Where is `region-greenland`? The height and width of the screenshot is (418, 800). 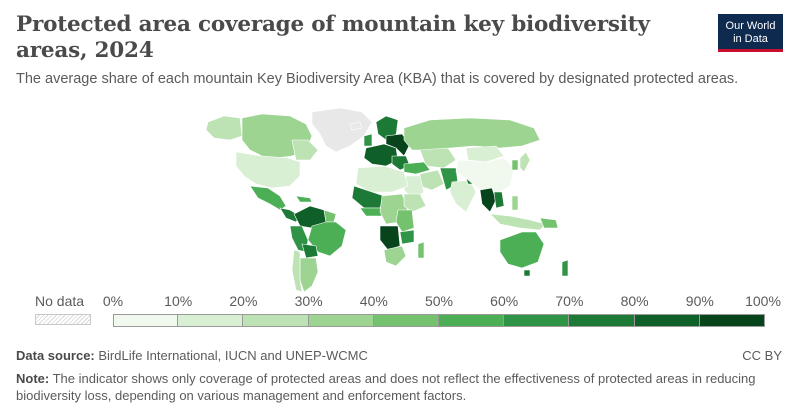 region-greenland is located at coordinates (342, 130).